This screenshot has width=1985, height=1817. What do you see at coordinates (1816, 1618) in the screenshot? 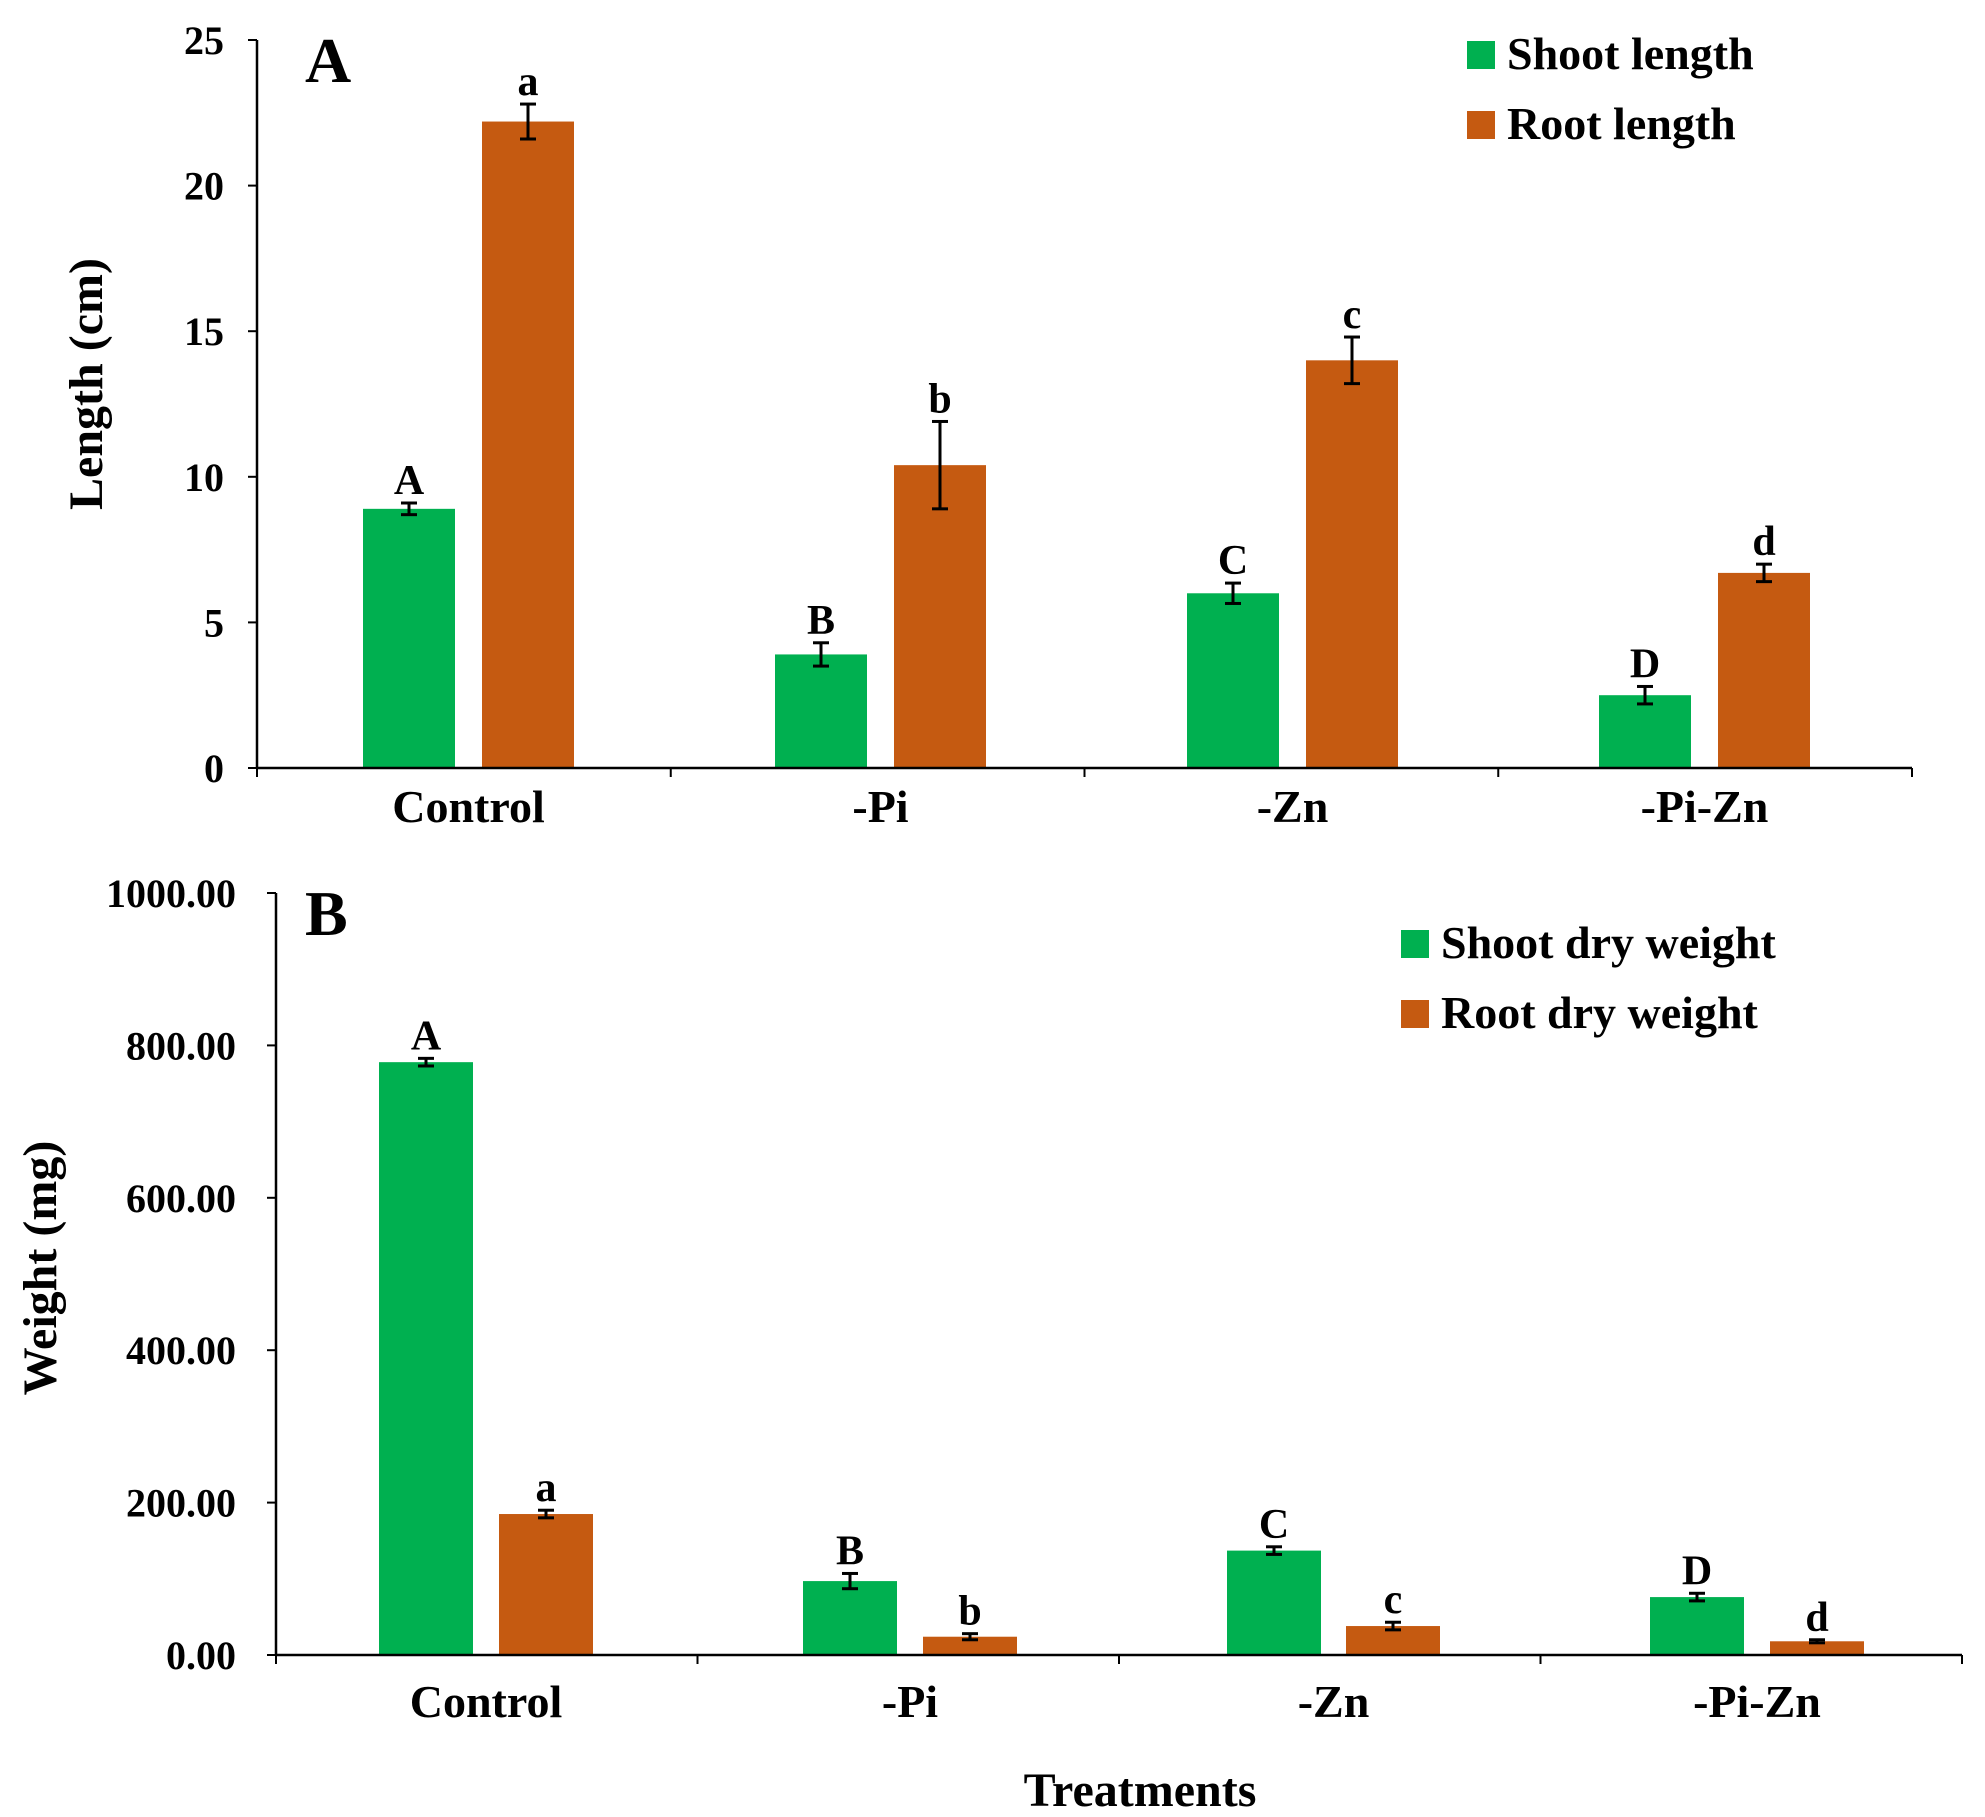
I see `panel-b-significance-letter: d` at bounding box center [1816, 1618].